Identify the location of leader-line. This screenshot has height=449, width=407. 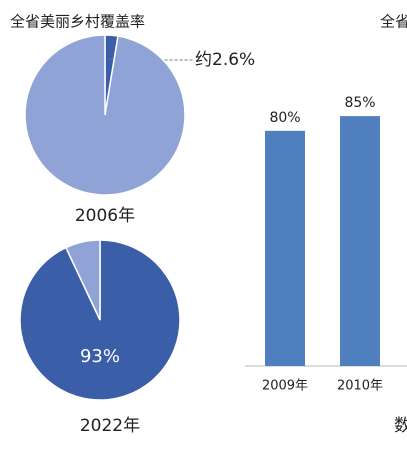
(151, 59).